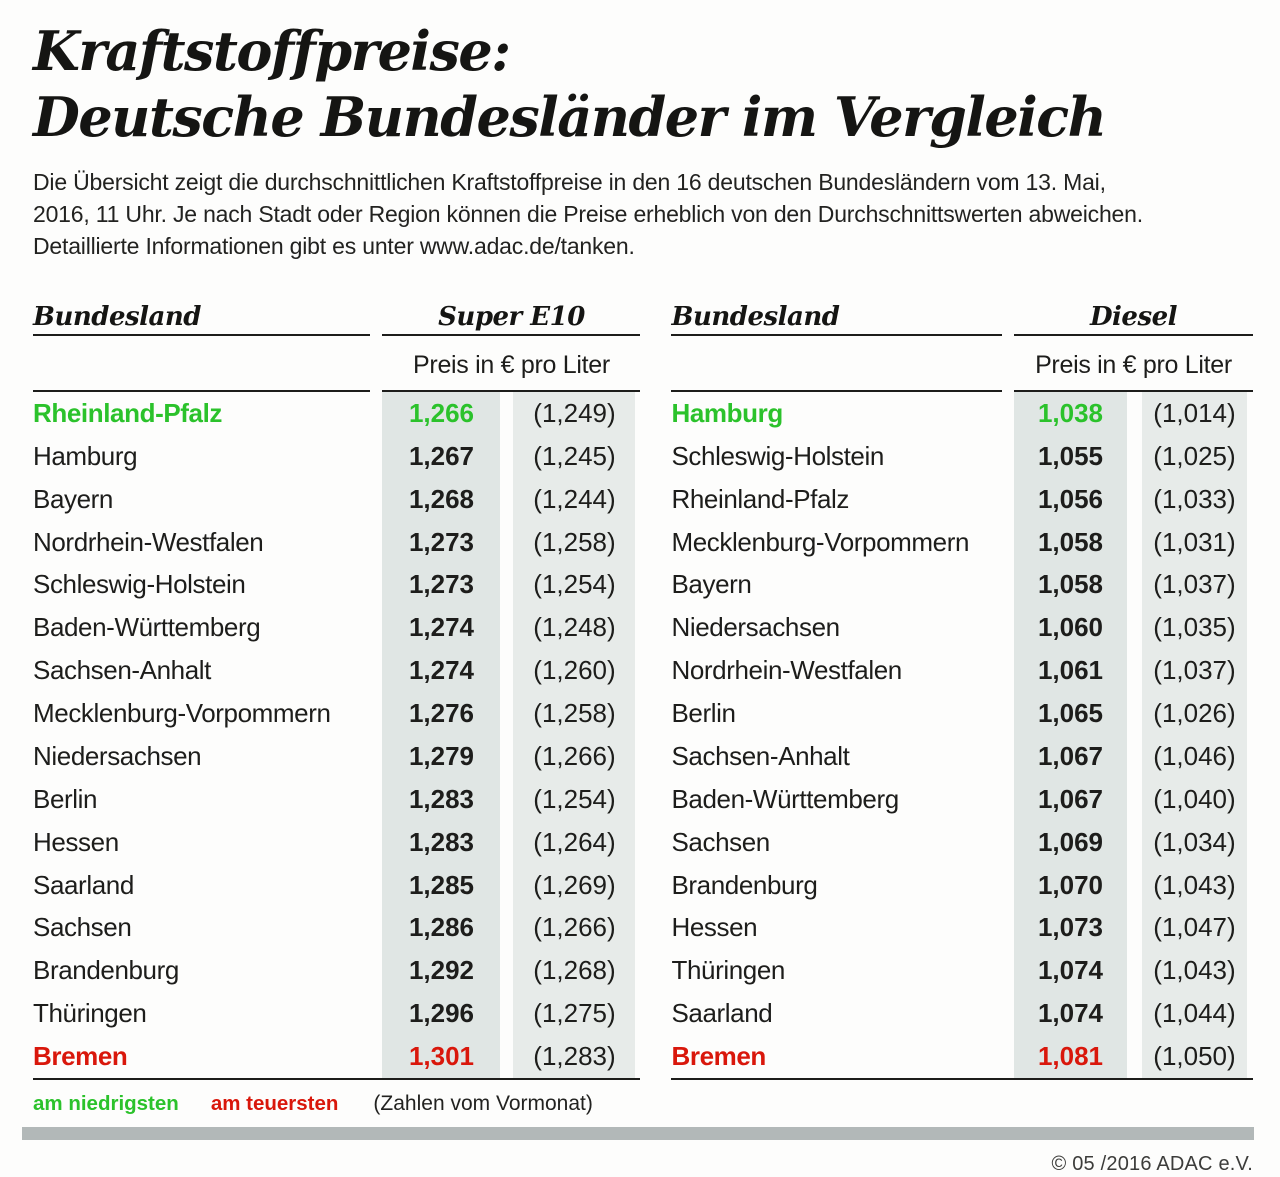 This screenshot has width=1280, height=1177. Describe the element at coordinates (962, 585) in the screenshot. I see `table-row: Bayern 1,058 (1,037)` at that location.